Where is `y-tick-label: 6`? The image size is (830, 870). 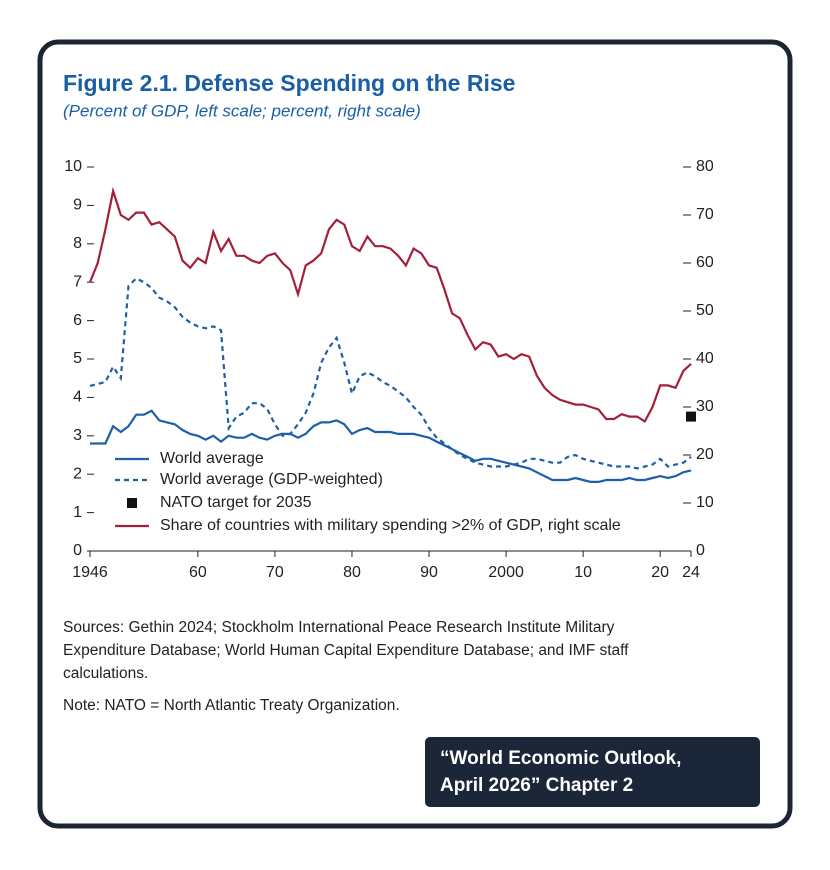
y-tick-label: 6 is located at coordinates (77, 320).